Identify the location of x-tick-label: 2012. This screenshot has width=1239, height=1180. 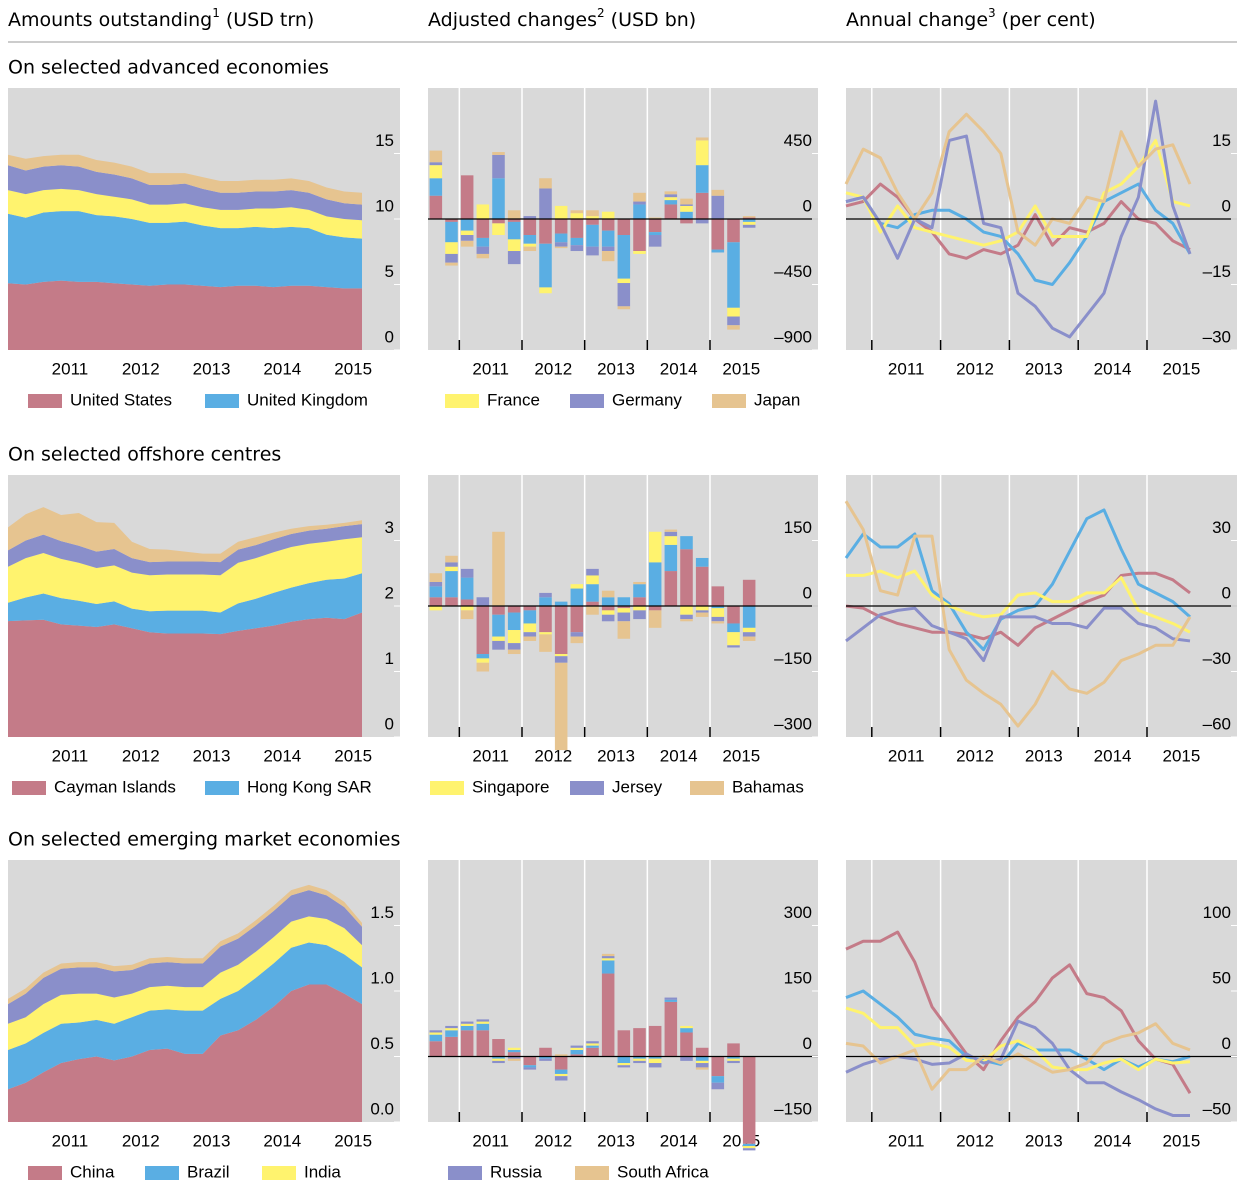
(553, 368).